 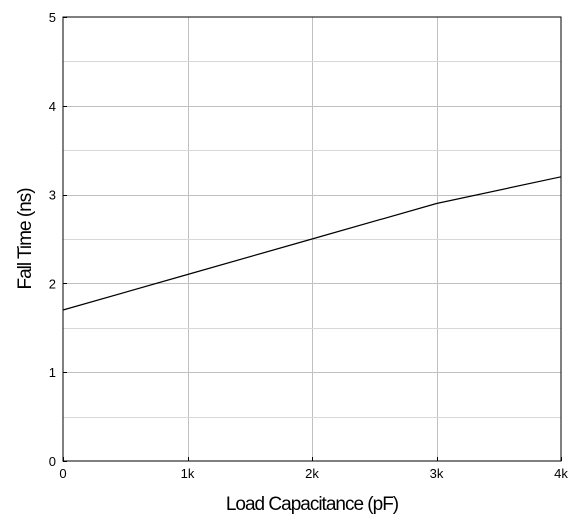 What do you see at coordinates (312, 473) in the screenshot?
I see `x-tick-label: 2k` at bounding box center [312, 473].